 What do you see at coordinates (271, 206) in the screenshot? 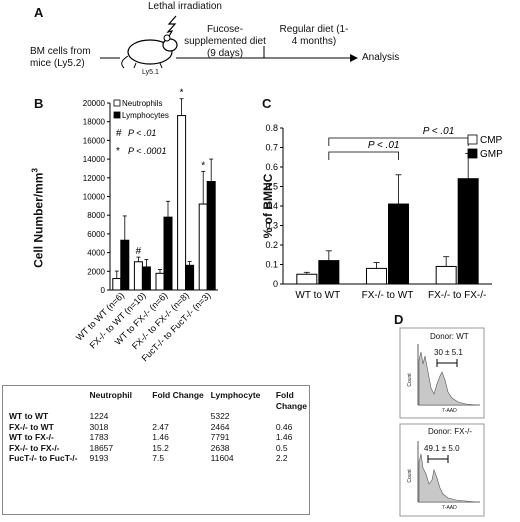
I see `chart-c-ytick-label: 0.4` at bounding box center [271, 206].